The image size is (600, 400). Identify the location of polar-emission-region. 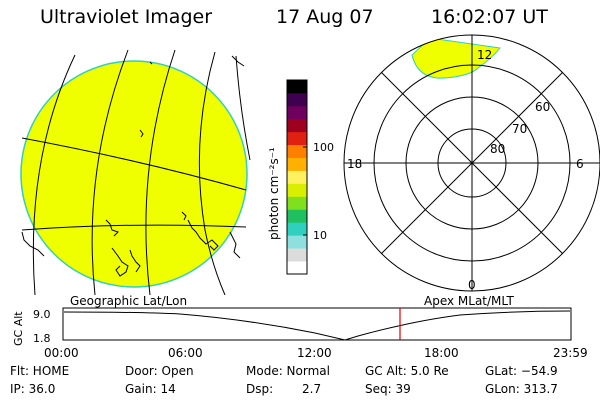
(456, 58).